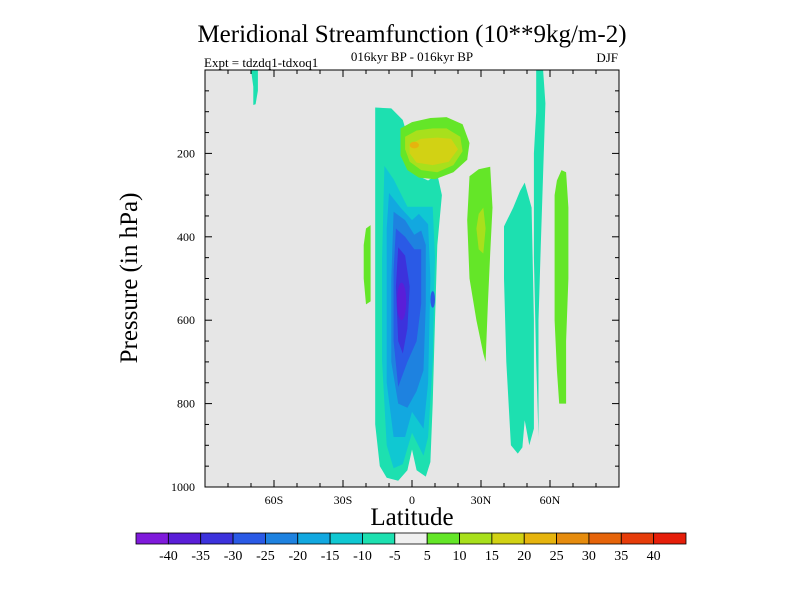 The height and width of the screenshot is (600, 800). What do you see at coordinates (261, 62) in the screenshot?
I see `experiment-label: Expt = tdzdq1-tdxoq1` at bounding box center [261, 62].